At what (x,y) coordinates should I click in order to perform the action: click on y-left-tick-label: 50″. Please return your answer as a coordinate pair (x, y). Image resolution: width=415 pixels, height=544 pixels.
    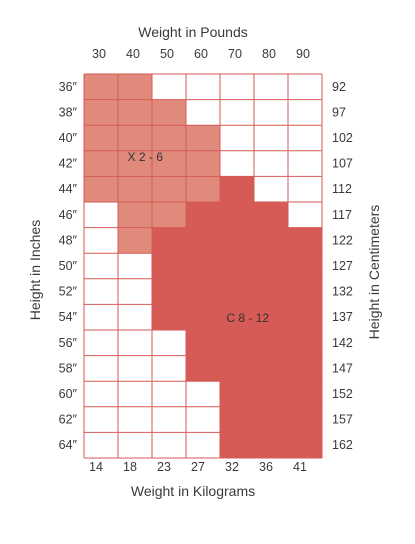
    Looking at the image, I should click on (68, 266).